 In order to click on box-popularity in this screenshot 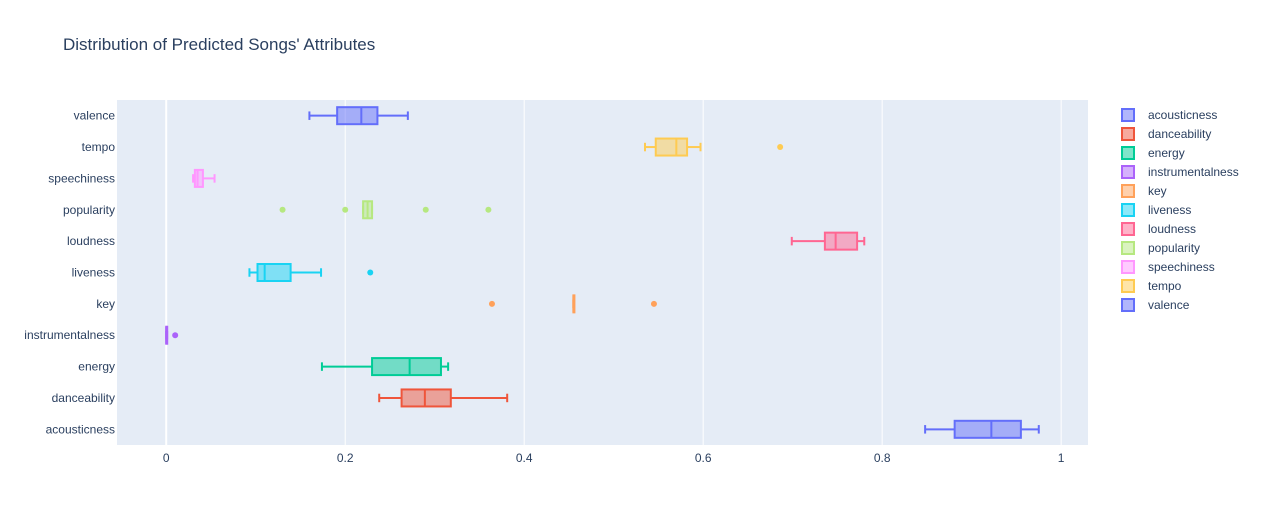, I will do `click(385, 210)`.